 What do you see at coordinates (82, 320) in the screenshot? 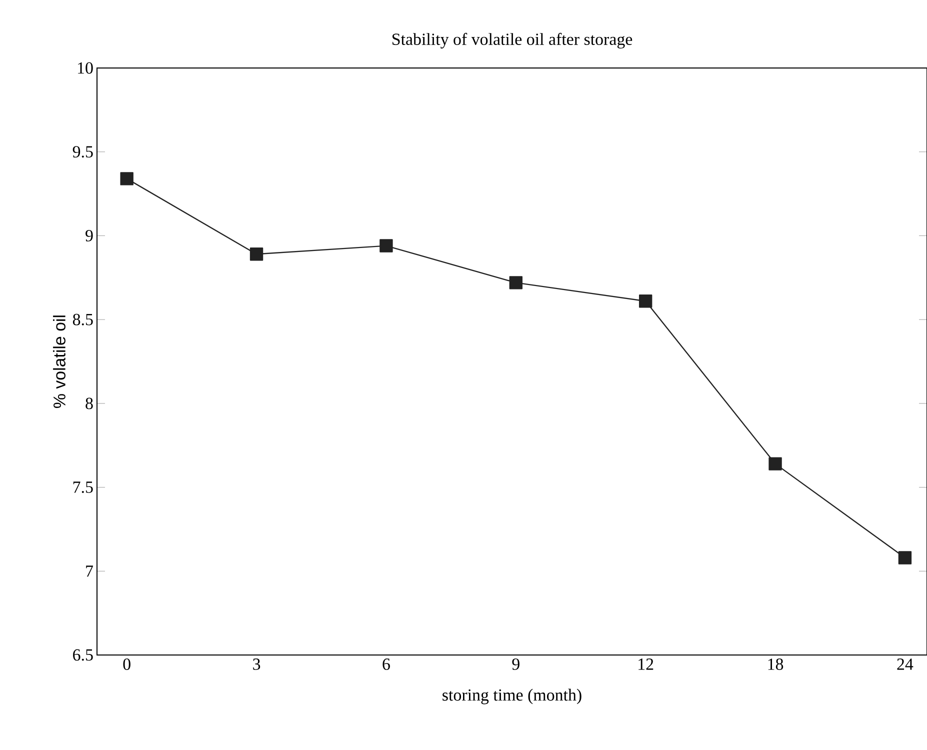
I see `y-tick-label: 8.5` at bounding box center [82, 320].